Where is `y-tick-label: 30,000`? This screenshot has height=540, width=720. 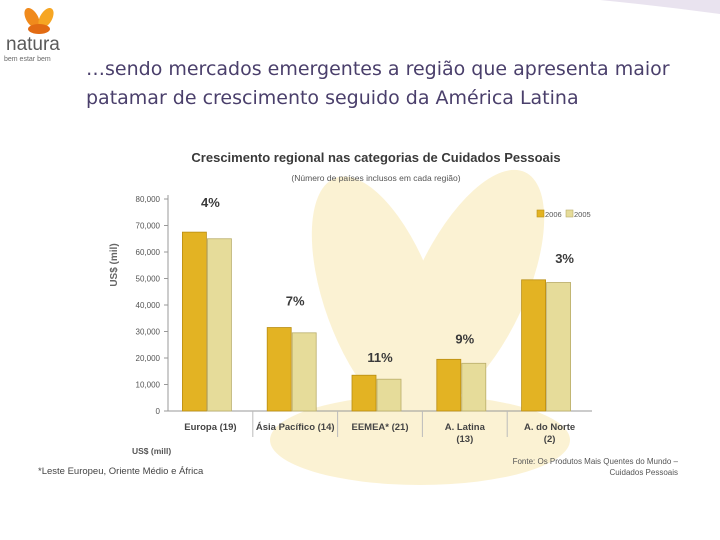
y-tick-label: 30,000 is located at coordinates (148, 332).